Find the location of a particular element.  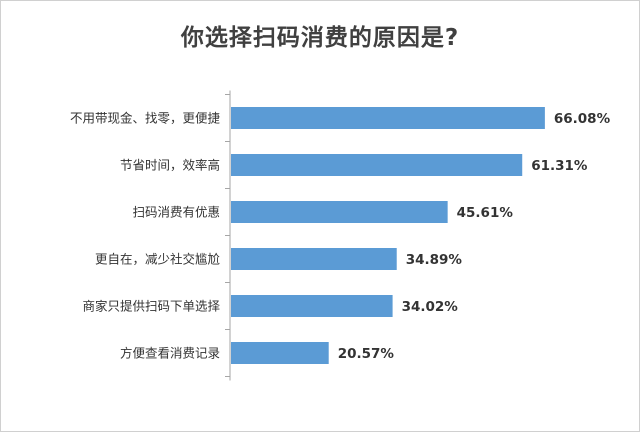

value-label: 34.89% is located at coordinates (434, 260).